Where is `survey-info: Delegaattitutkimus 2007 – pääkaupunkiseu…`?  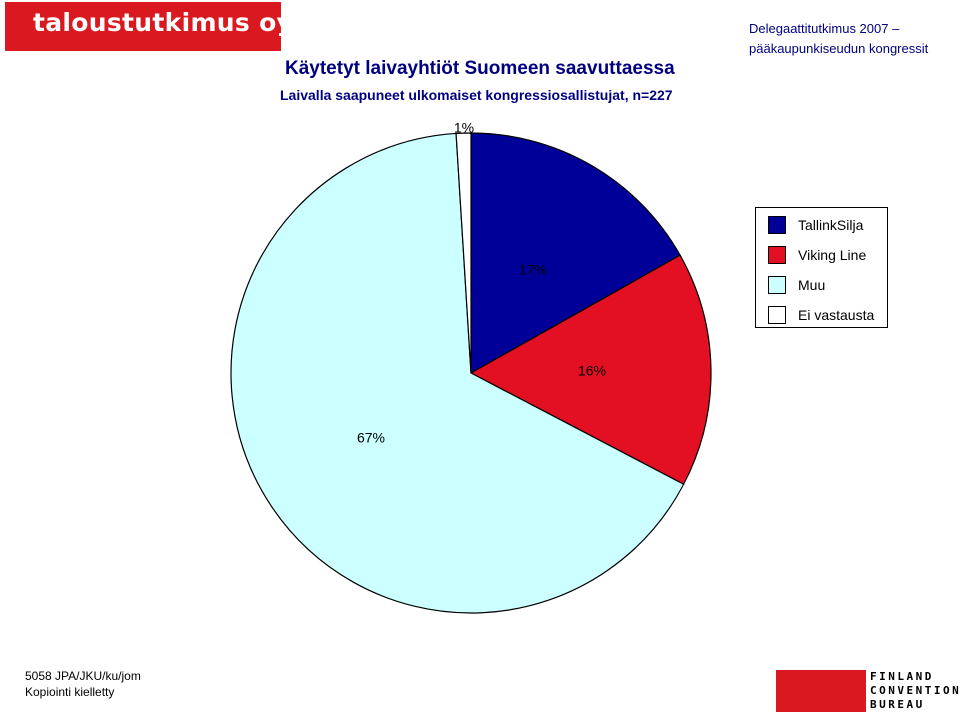 survey-info: Delegaattitutkimus 2007 – pääkaupunkiseu… is located at coordinates (838, 39).